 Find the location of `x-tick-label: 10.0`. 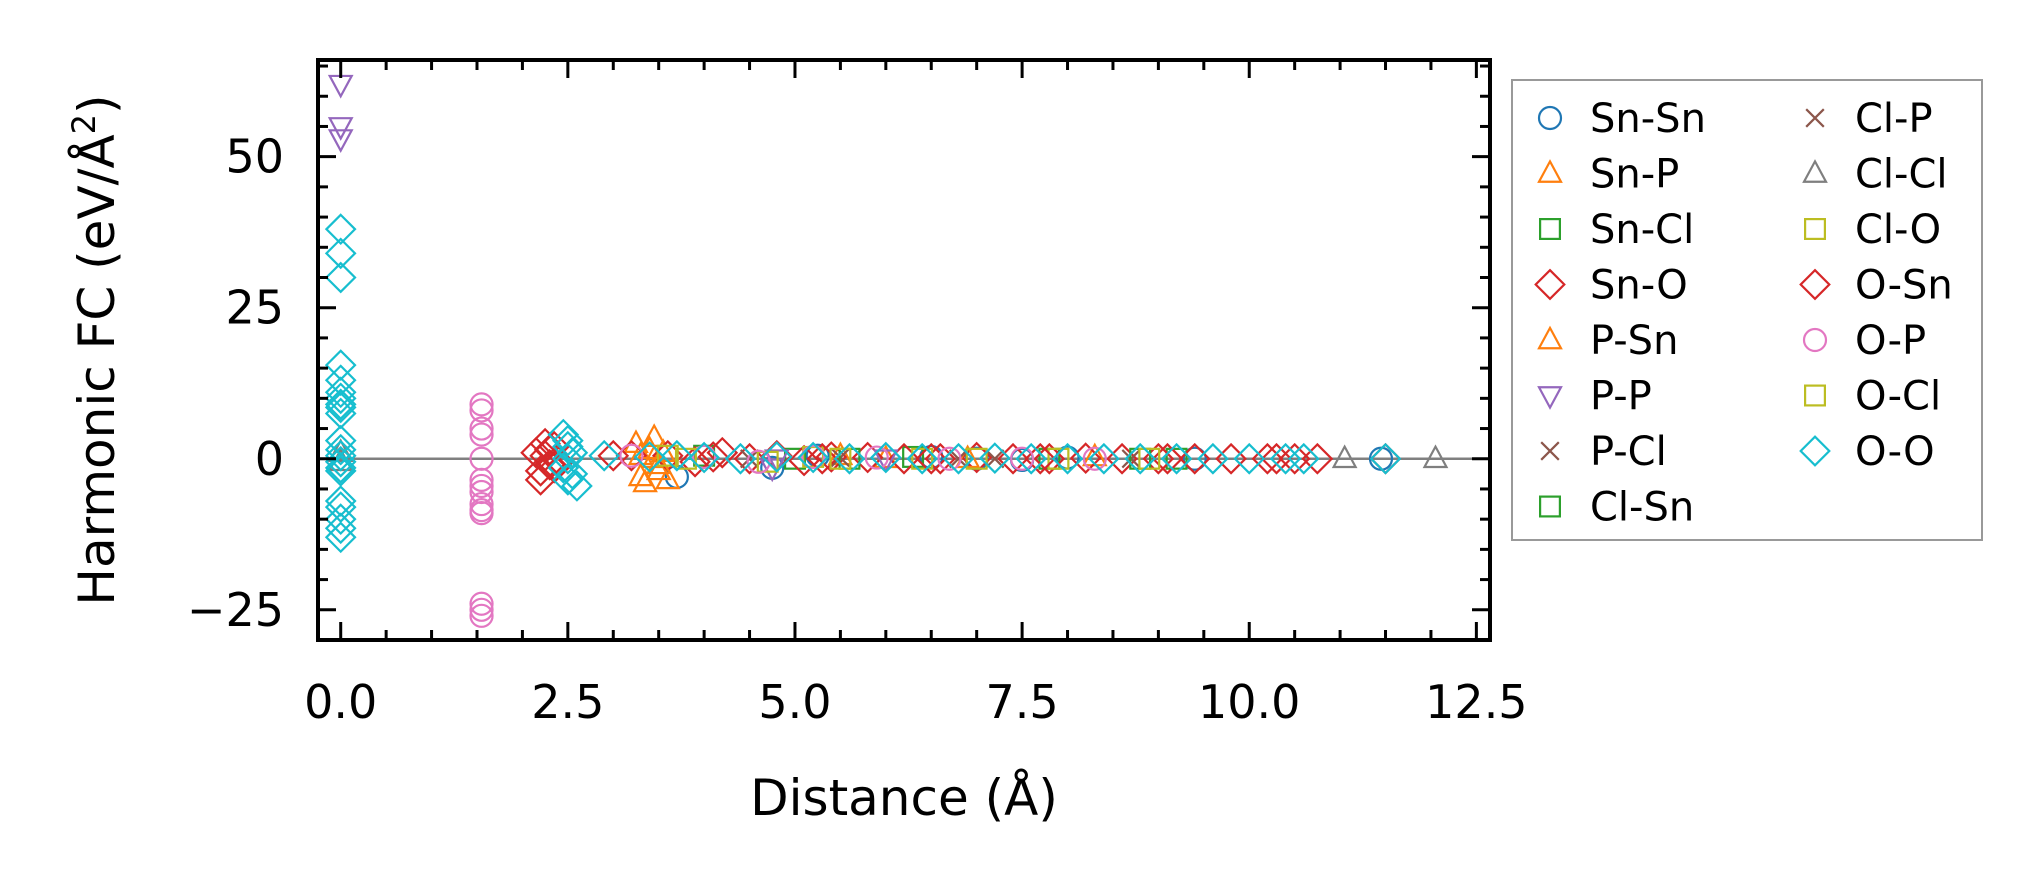

x-tick-label: 10.0 is located at coordinates (1249, 702).